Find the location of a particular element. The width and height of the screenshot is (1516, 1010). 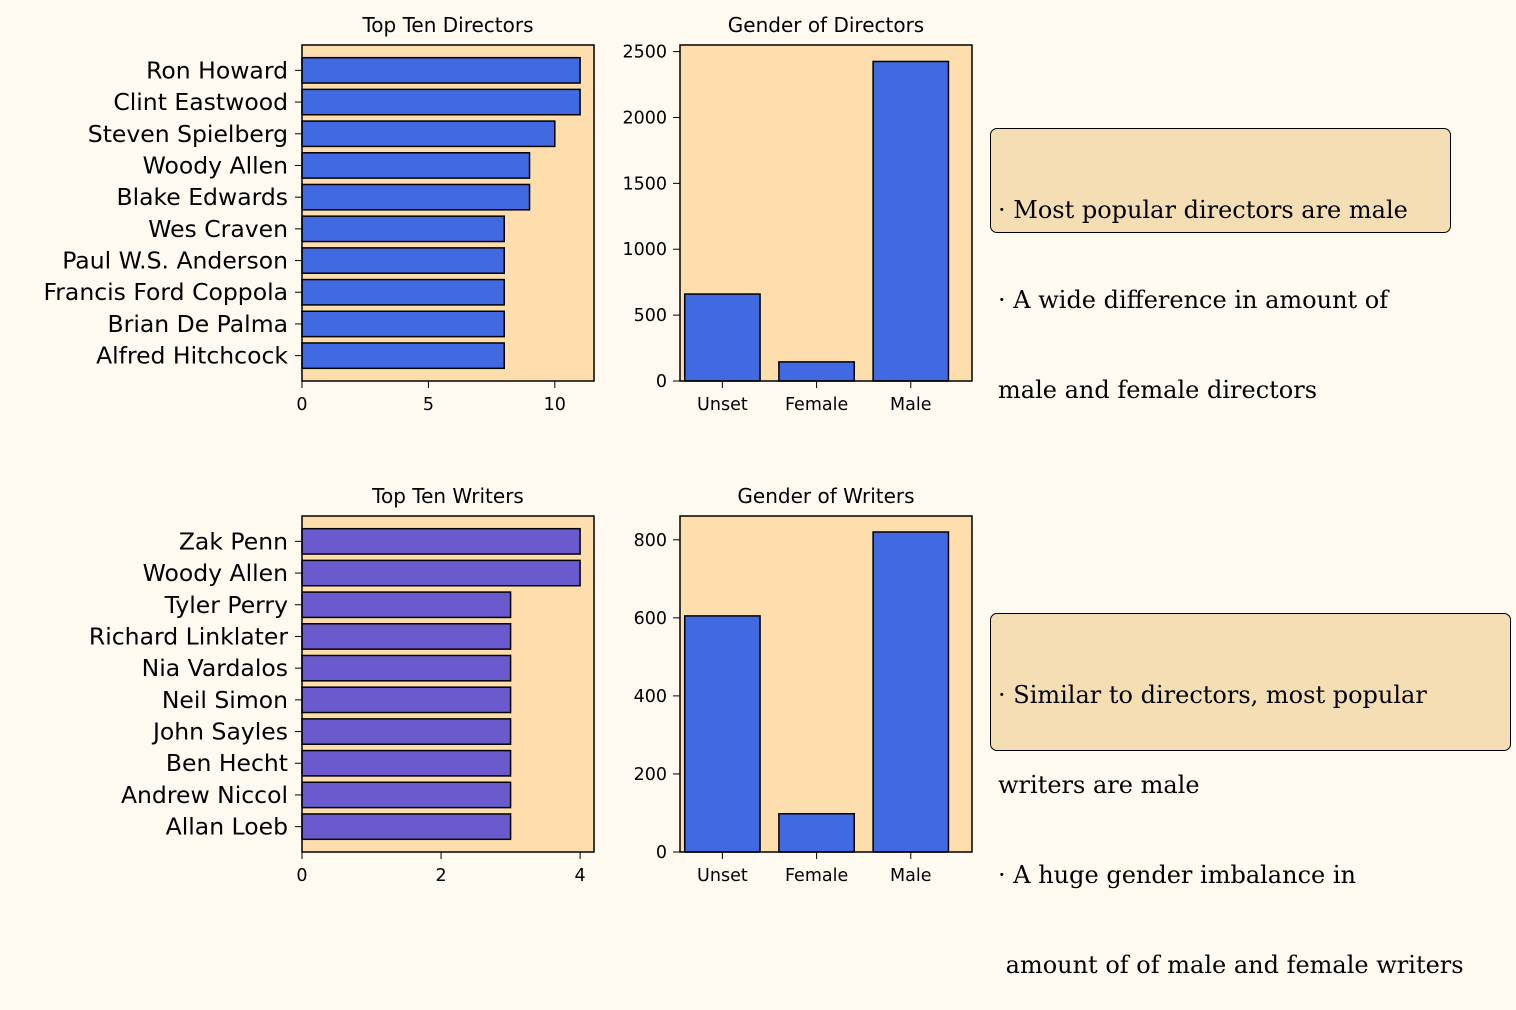

x-tick-label: 2 is located at coordinates (440, 876).